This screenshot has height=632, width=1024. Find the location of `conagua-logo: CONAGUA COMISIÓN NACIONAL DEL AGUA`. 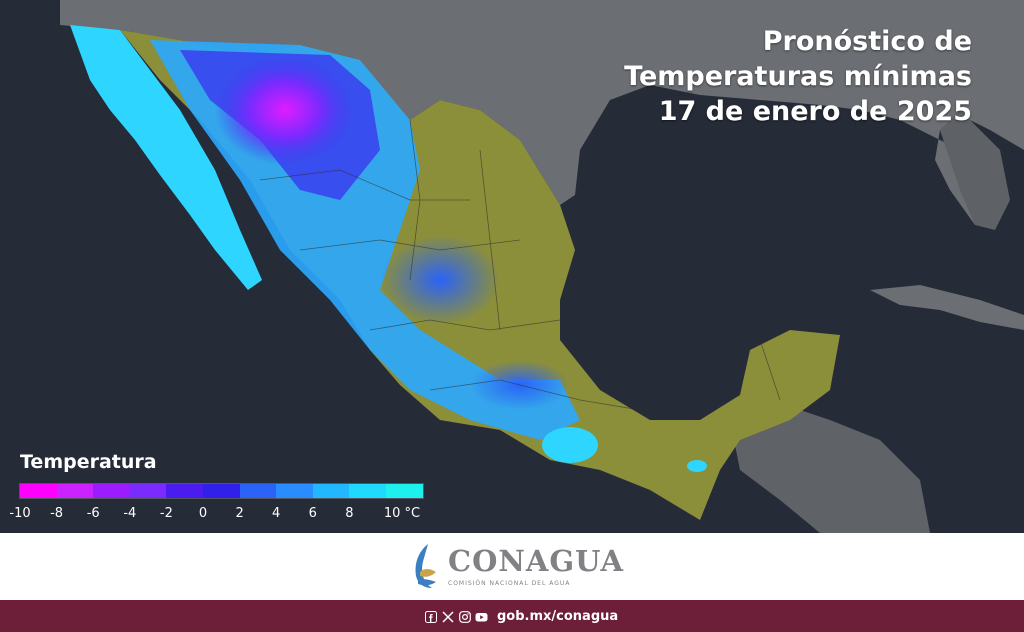

conagua-logo: CONAGUA COMISIÓN NACIONAL DEL AGUA is located at coordinates (517, 566).